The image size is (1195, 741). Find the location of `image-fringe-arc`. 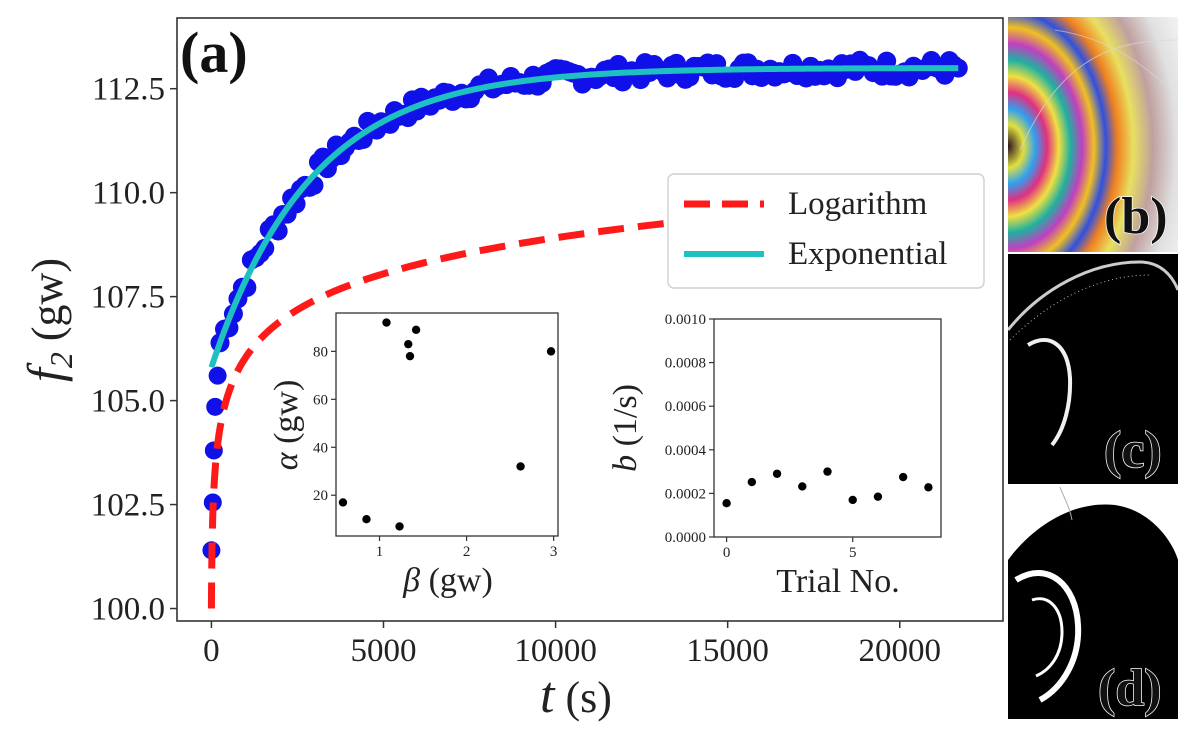

image-fringe-arc is located at coordinates (1049, 392).